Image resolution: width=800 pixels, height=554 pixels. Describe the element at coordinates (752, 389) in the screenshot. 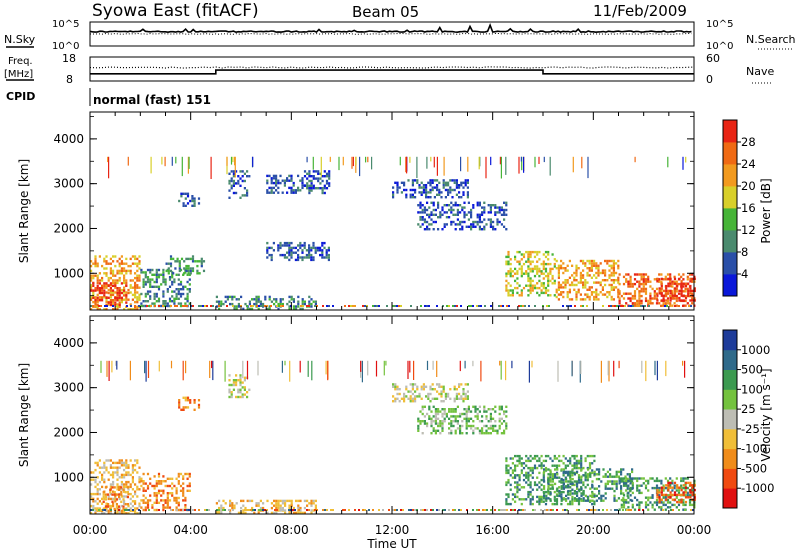

I see `colorbar-tick-label: 100` at that location.